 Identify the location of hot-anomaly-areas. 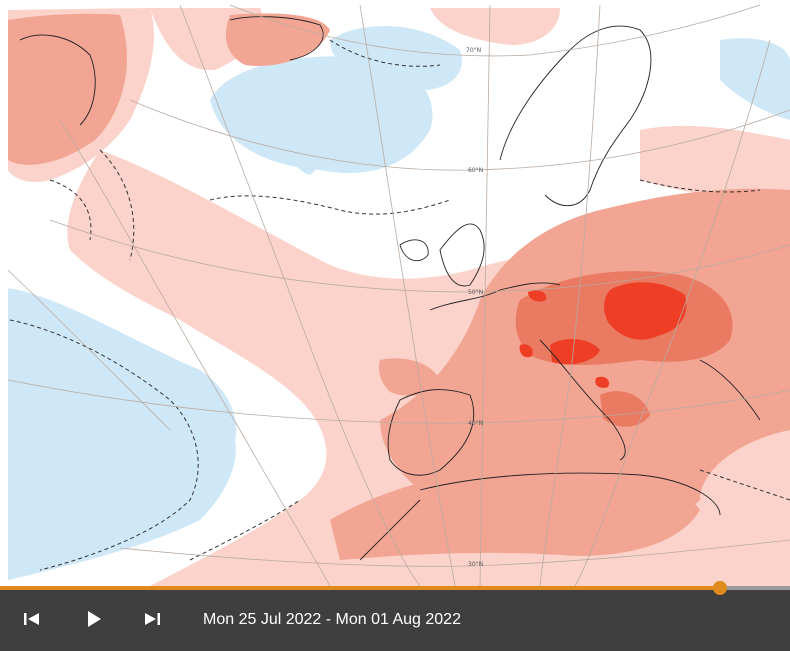
(603, 335).